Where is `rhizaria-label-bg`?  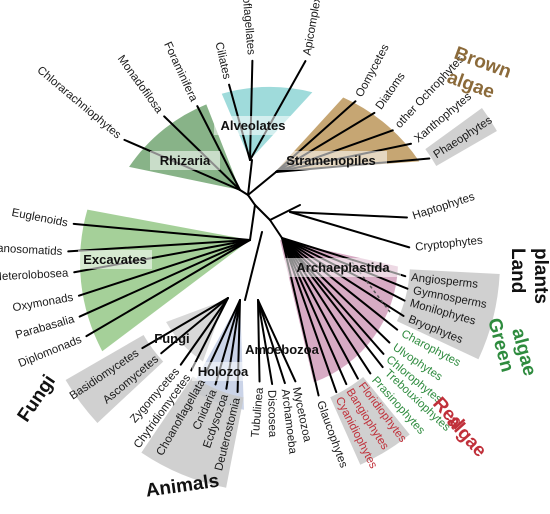
rhizaria-label-bg is located at coordinates (185, 160).